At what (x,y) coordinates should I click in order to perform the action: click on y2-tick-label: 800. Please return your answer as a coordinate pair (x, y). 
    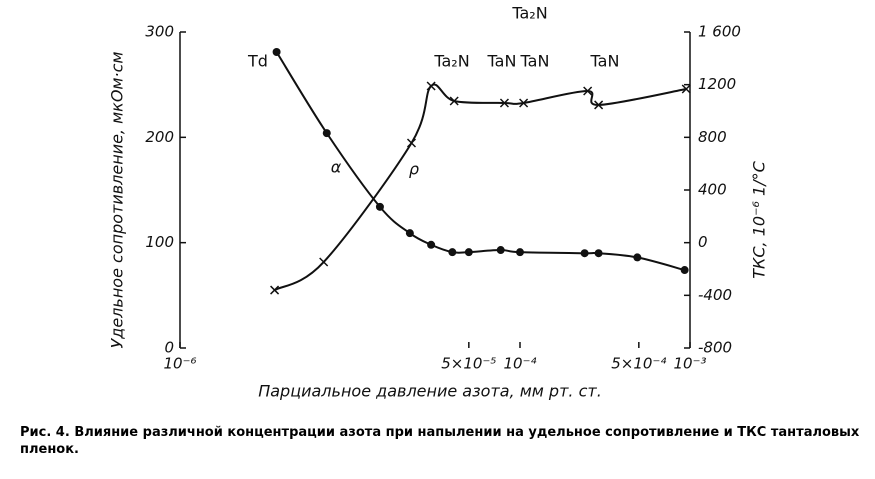
    Looking at the image, I should click on (712, 137).